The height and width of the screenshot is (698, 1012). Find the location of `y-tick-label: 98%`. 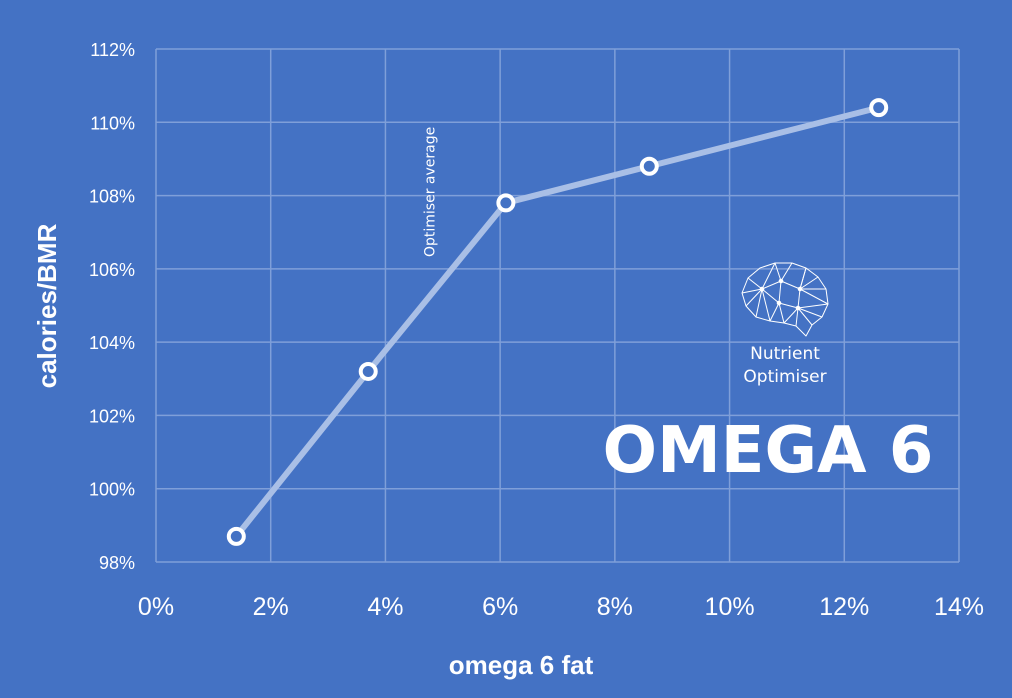

y-tick-label: 98% is located at coordinates (117, 563).